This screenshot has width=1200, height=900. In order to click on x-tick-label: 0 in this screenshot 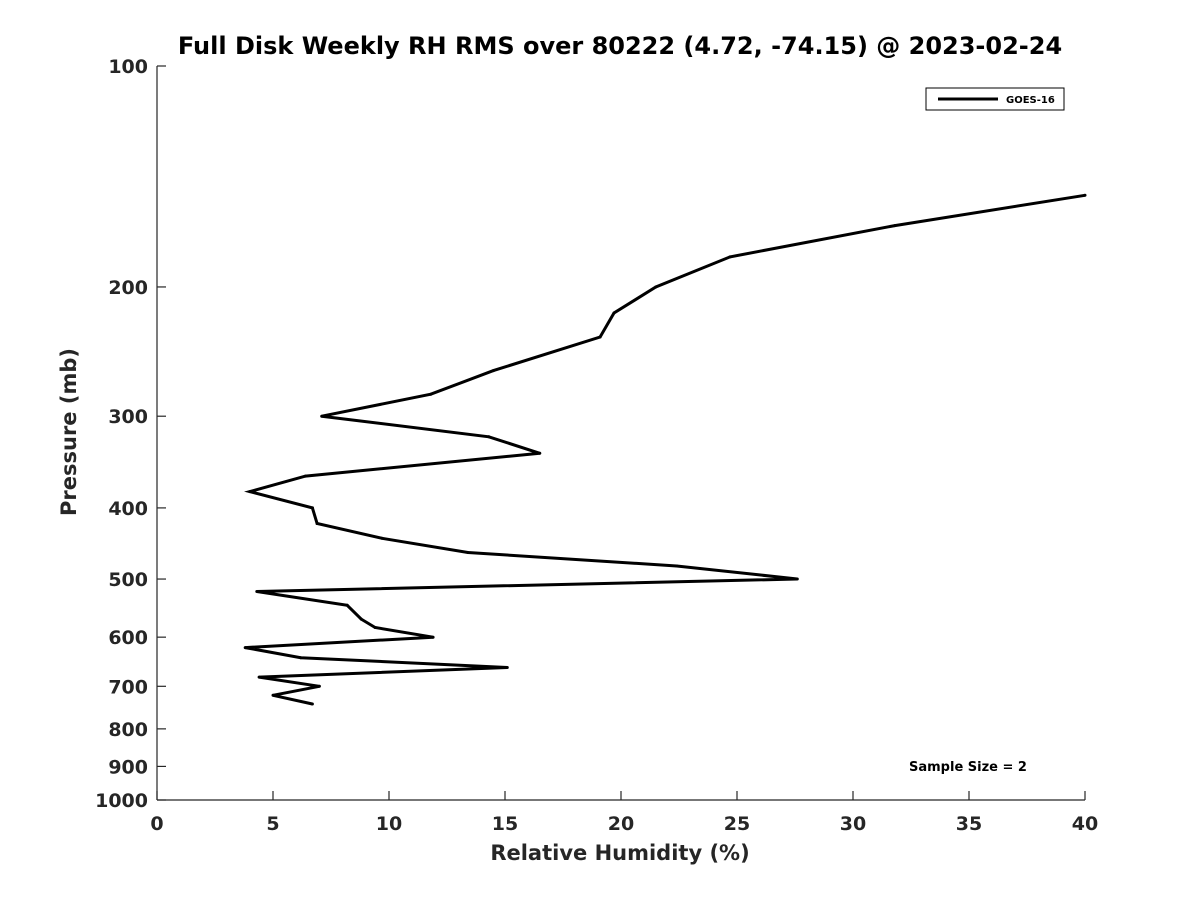, I will do `click(156, 824)`.